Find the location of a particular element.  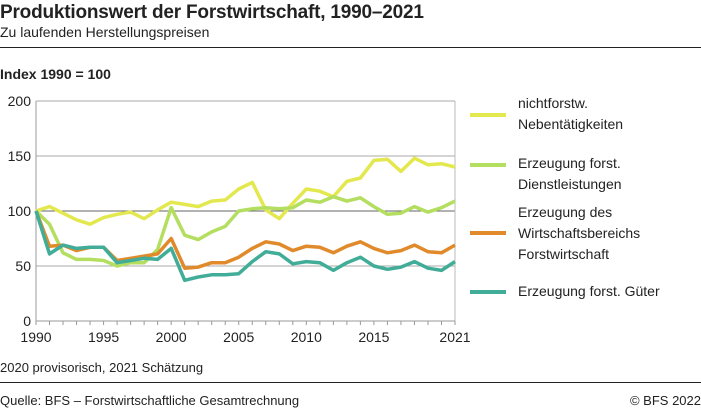

y-tick-label: 200 is located at coordinates (20, 101).